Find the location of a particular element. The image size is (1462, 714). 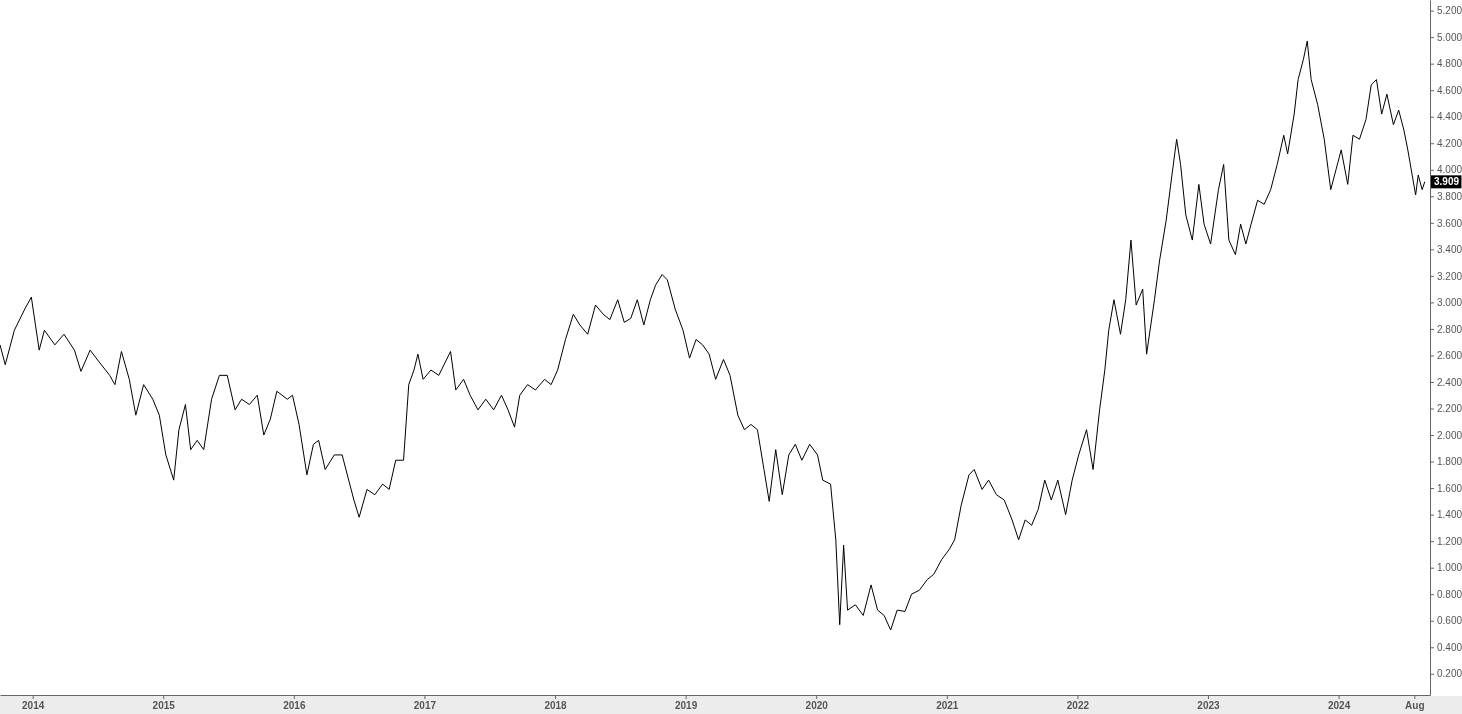

y-tick-label: 4.800 is located at coordinates (1449, 64).